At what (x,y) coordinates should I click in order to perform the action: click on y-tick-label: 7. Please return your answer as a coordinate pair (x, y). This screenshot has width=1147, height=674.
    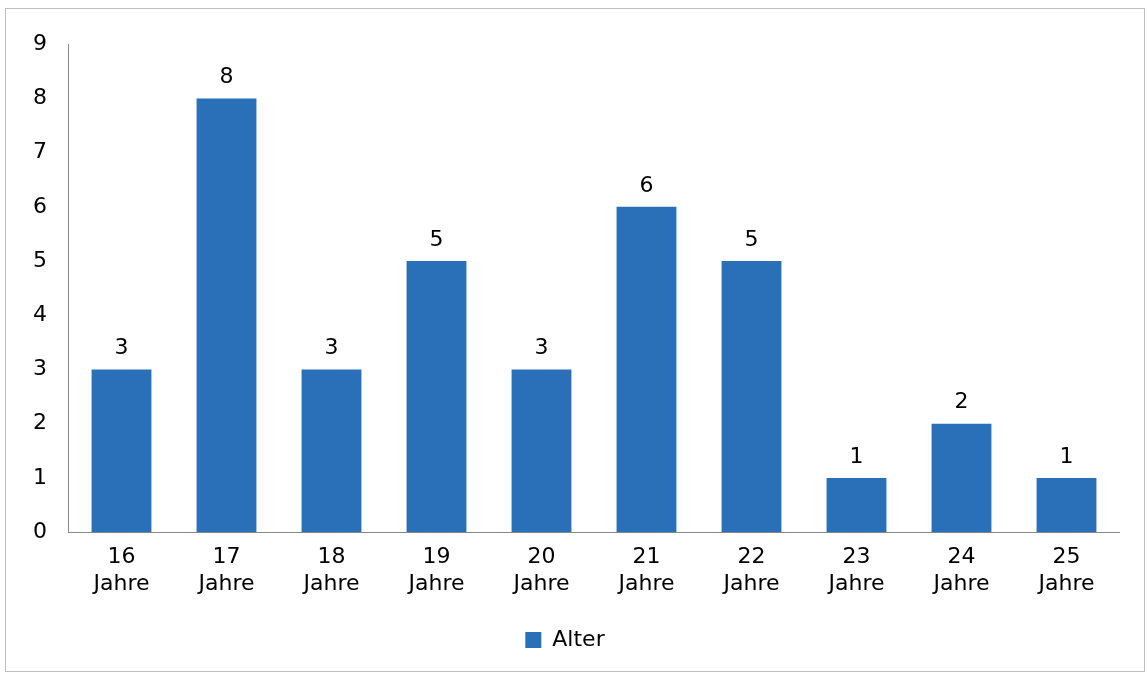
    Looking at the image, I should click on (40, 151).